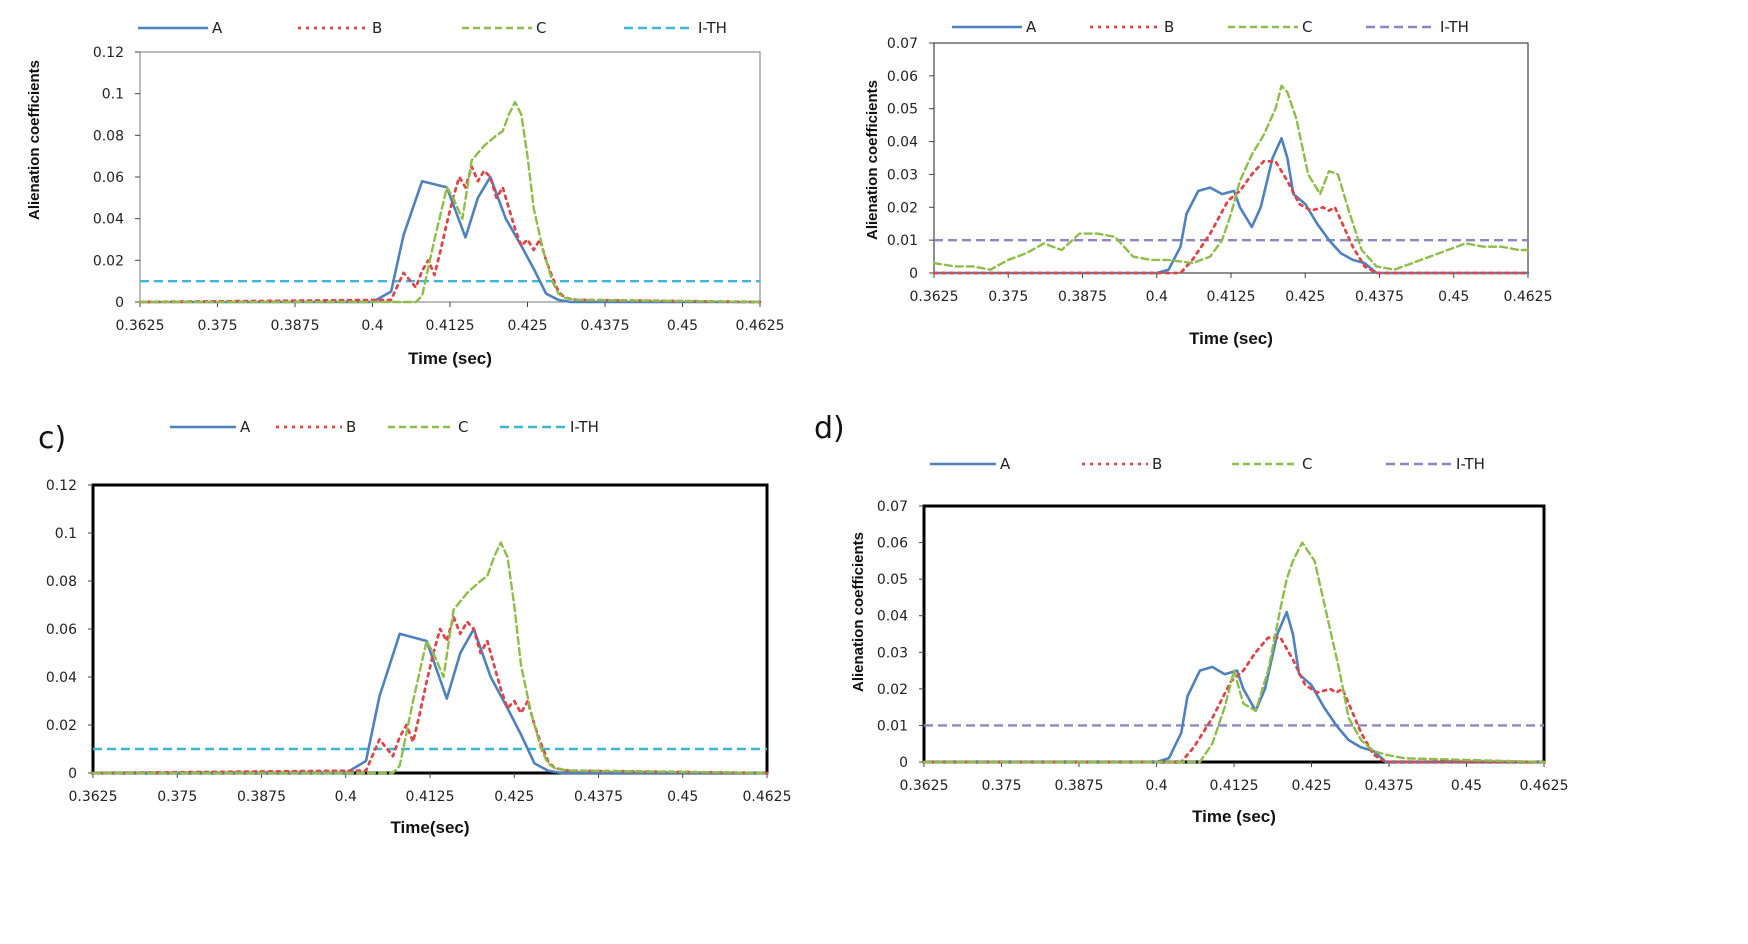 The width and height of the screenshot is (1748, 944). I want to click on panel-label: d), so click(829, 428).